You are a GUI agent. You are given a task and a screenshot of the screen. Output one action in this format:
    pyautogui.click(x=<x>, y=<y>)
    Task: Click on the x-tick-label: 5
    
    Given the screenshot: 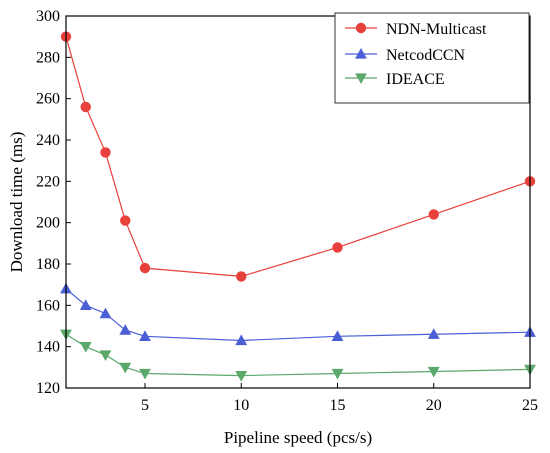 What is the action you would take?
    pyautogui.click(x=145, y=405)
    